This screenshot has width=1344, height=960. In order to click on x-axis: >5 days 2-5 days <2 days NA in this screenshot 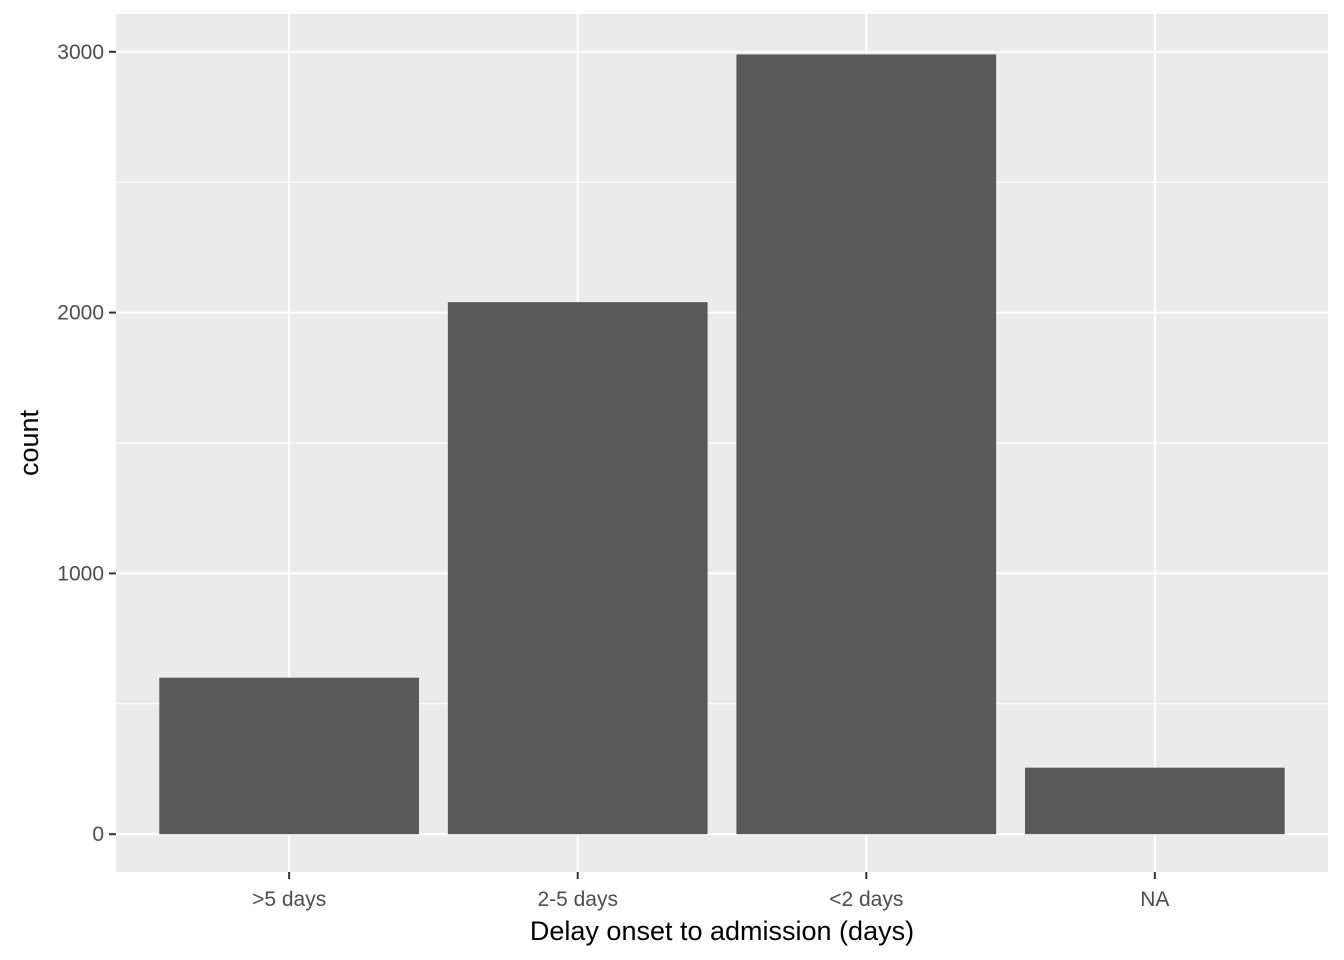, I will do `click(710, 891)`.